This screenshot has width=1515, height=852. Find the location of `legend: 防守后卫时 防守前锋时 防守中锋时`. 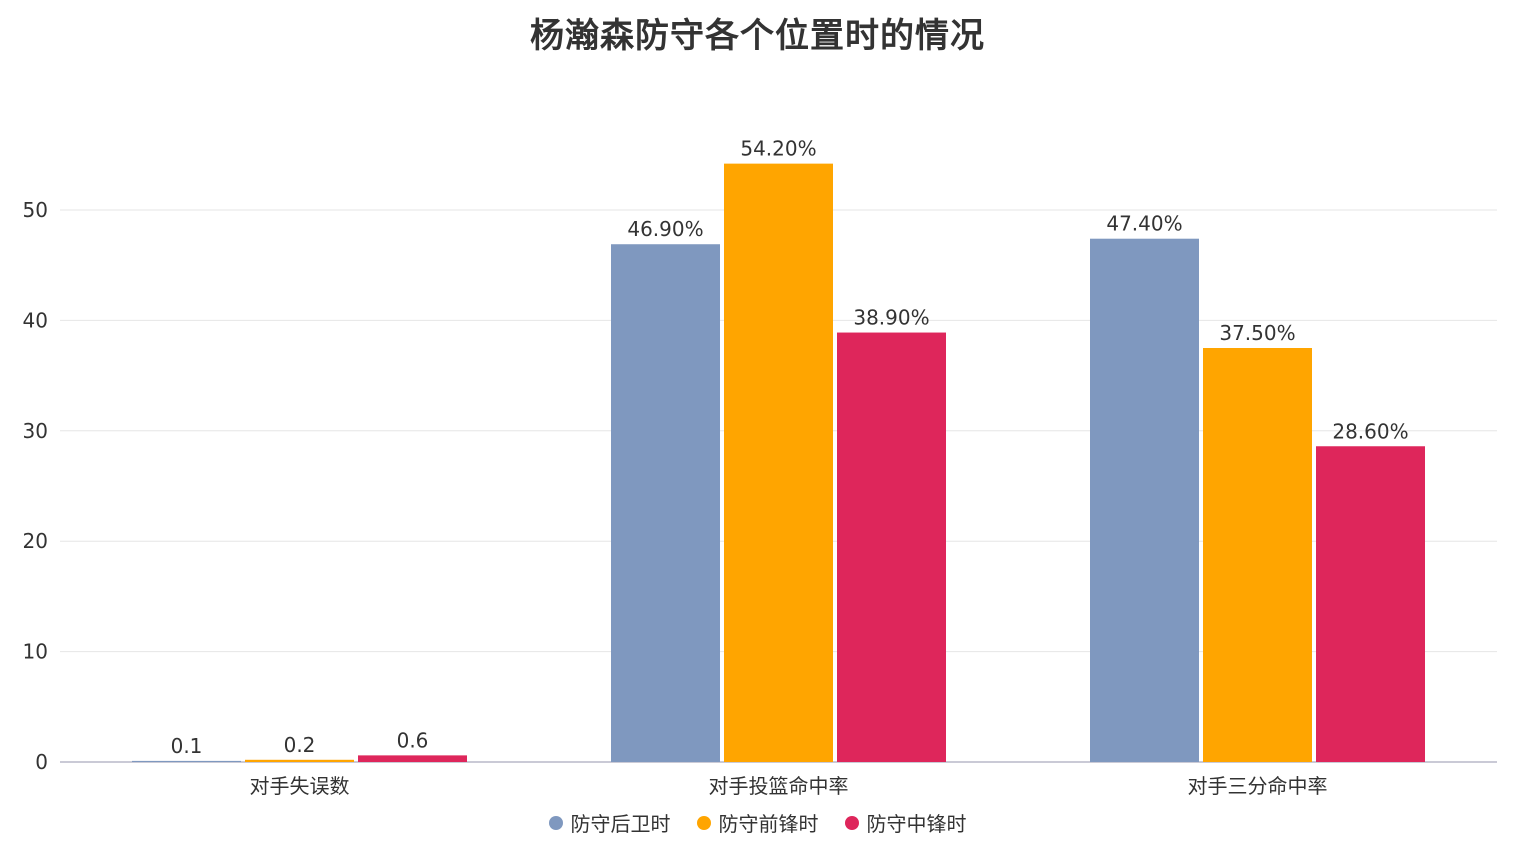

legend: 防守后卫时 防守前锋时 防守中锋时 is located at coordinates (757, 822).